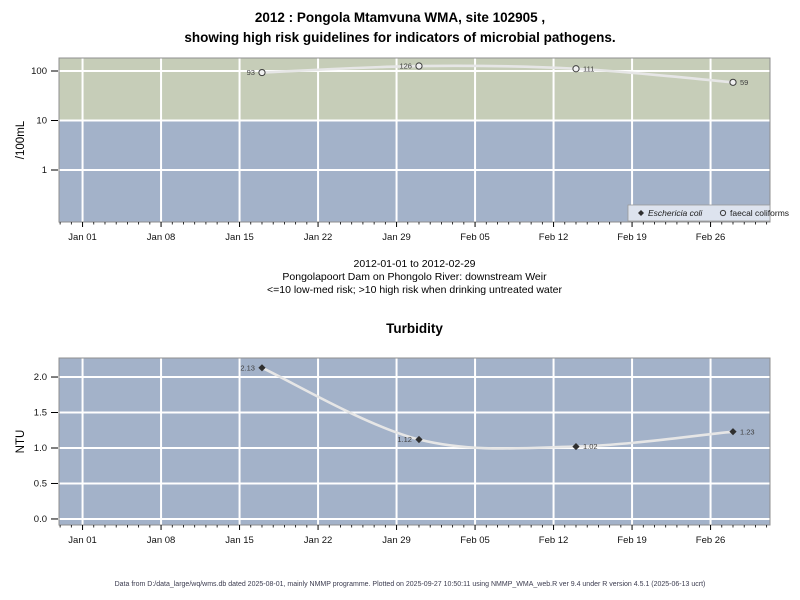  I want to click on y-tick-label: 10, so click(41, 121).